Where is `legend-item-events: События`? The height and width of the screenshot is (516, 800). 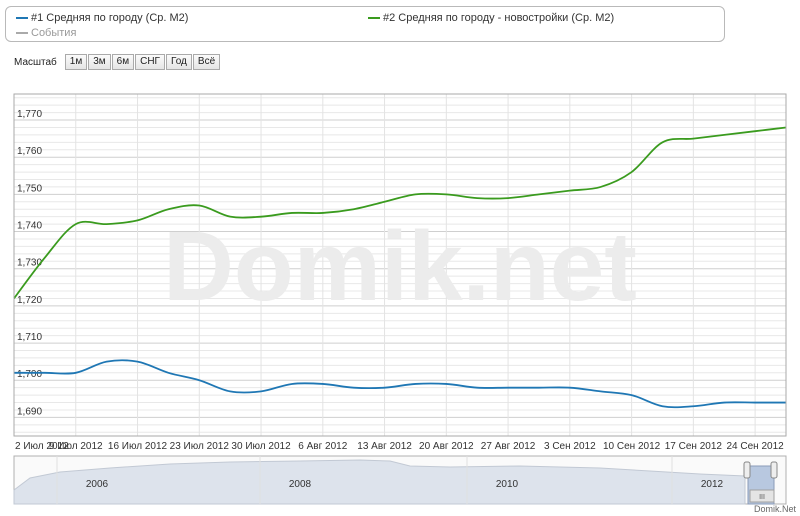
legend-item-events: События is located at coordinates (46, 33).